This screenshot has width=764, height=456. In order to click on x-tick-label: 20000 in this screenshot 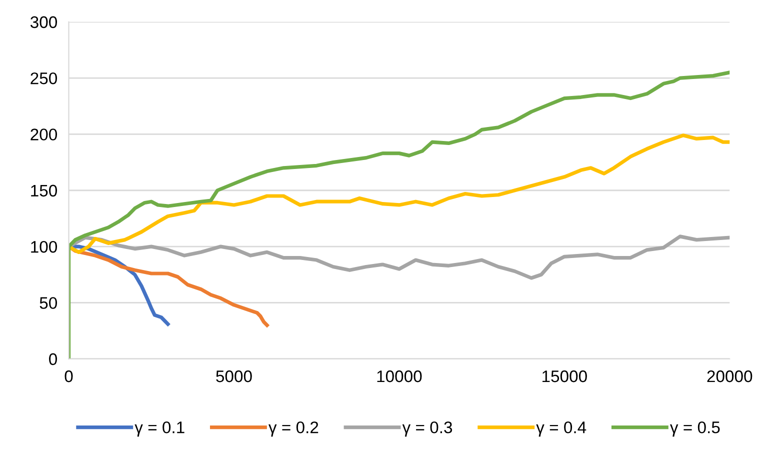, I will do `click(729, 376)`.